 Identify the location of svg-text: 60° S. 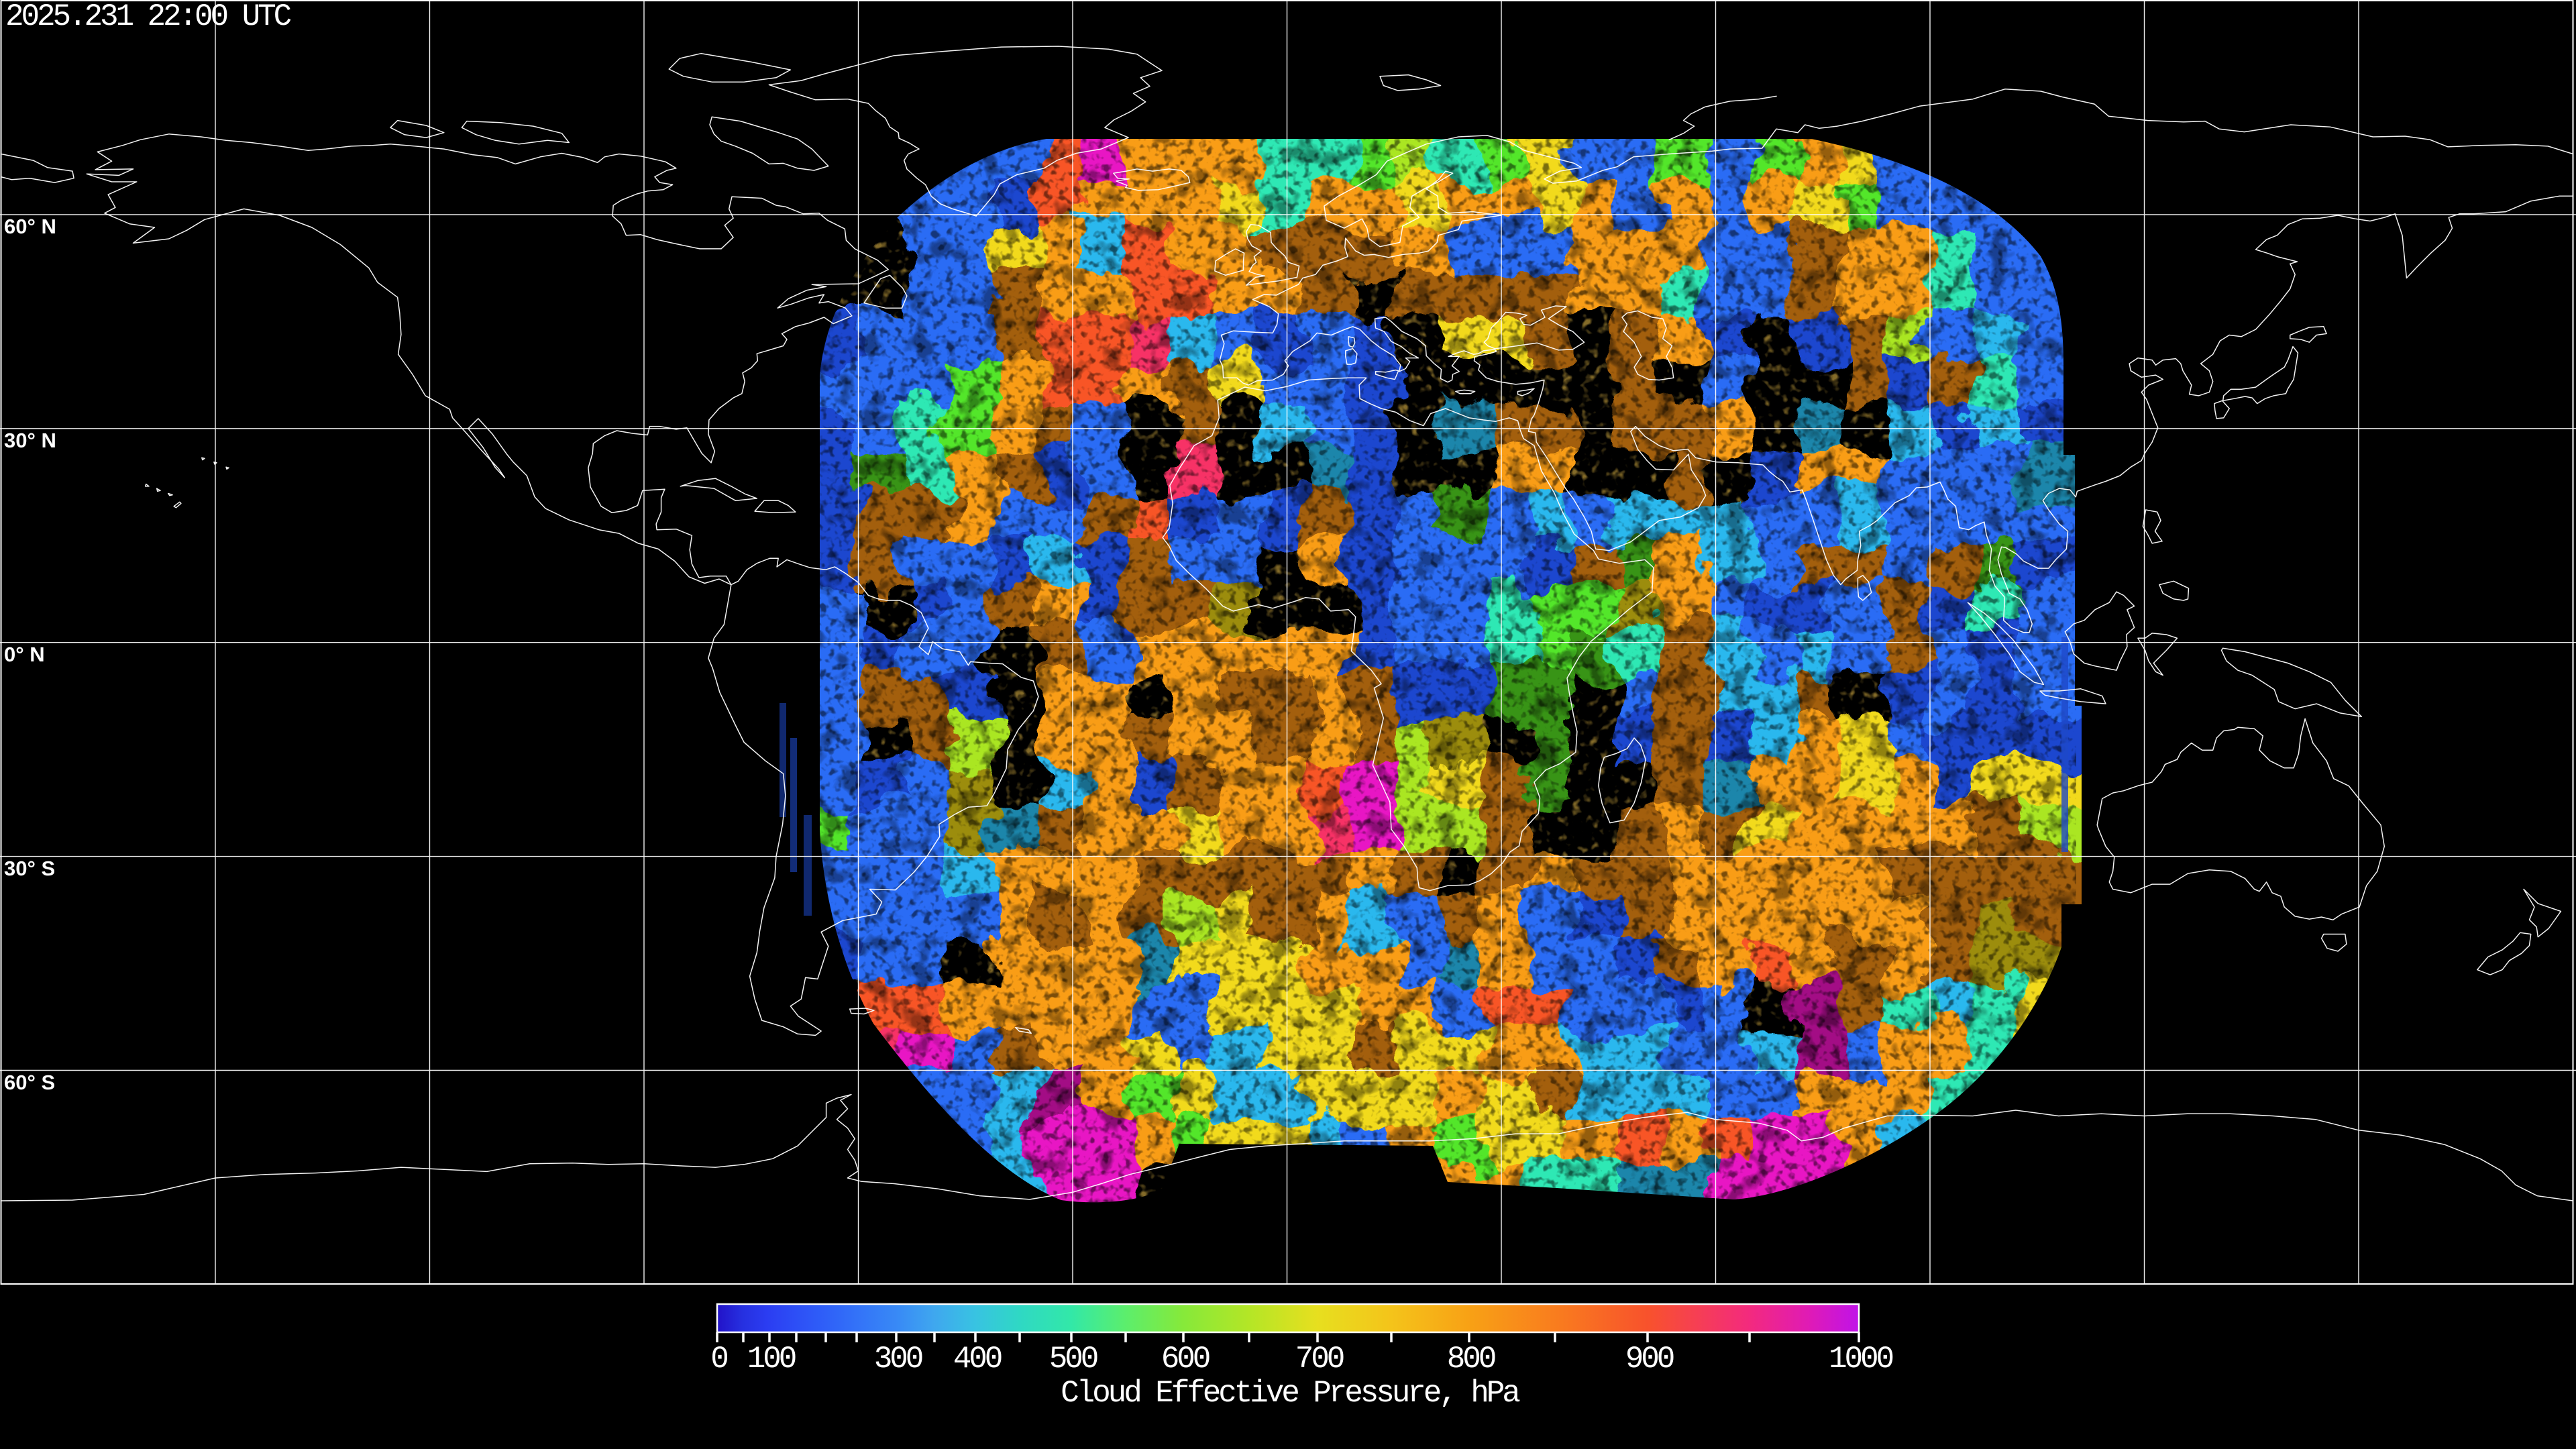
(29, 1082).